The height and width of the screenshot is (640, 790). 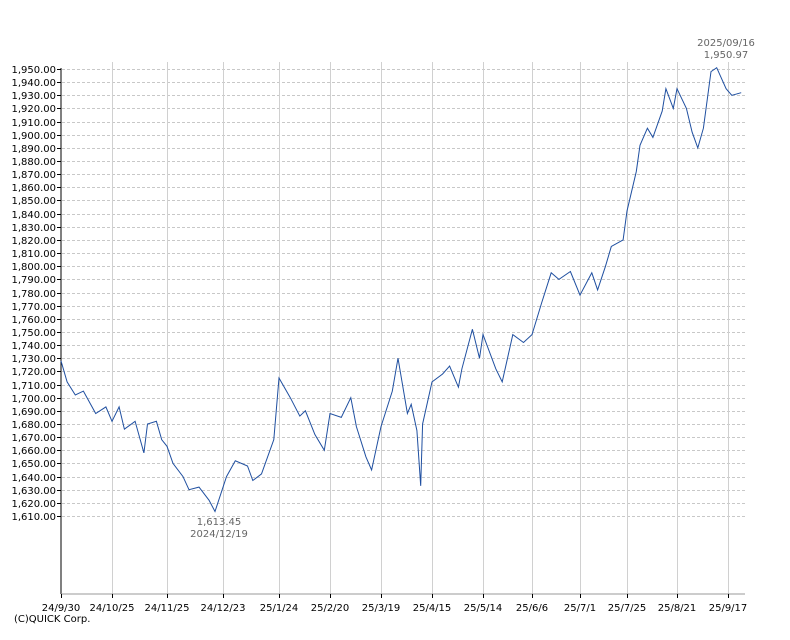 I want to click on y-tick-label: 1,840.00, so click(x=33, y=215).